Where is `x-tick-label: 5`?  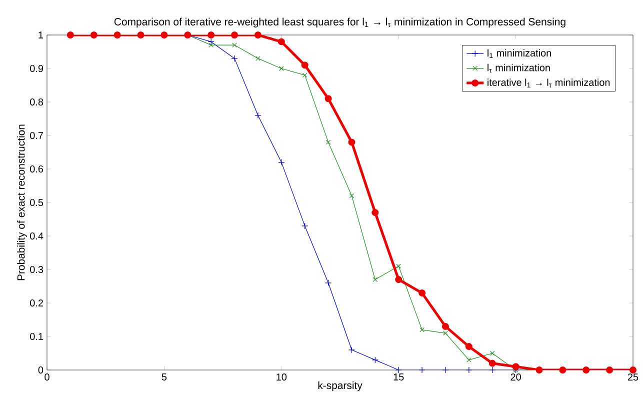 x-tick-label: 5 is located at coordinates (164, 377).